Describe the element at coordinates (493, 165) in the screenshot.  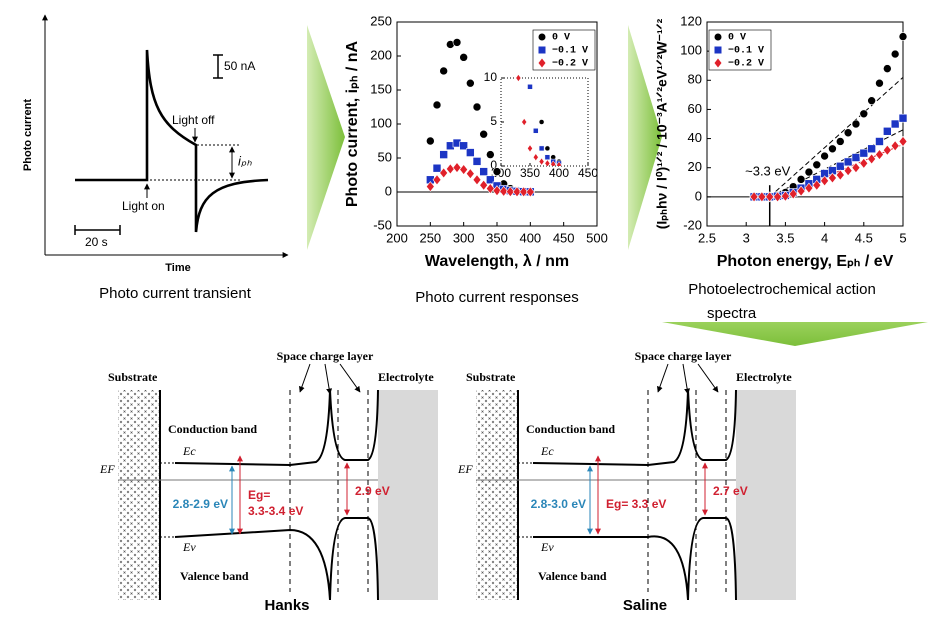
I see `inset-y-tick-label: 0` at that location.